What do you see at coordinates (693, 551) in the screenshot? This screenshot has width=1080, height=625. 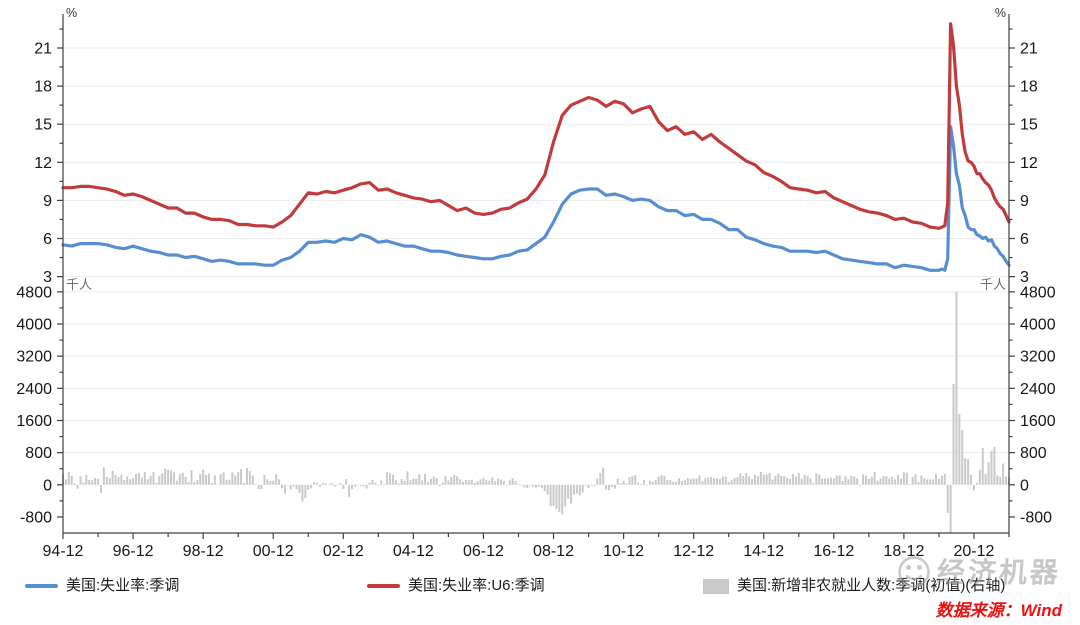 I see `svg-text: 12-12` at bounding box center [693, 551].